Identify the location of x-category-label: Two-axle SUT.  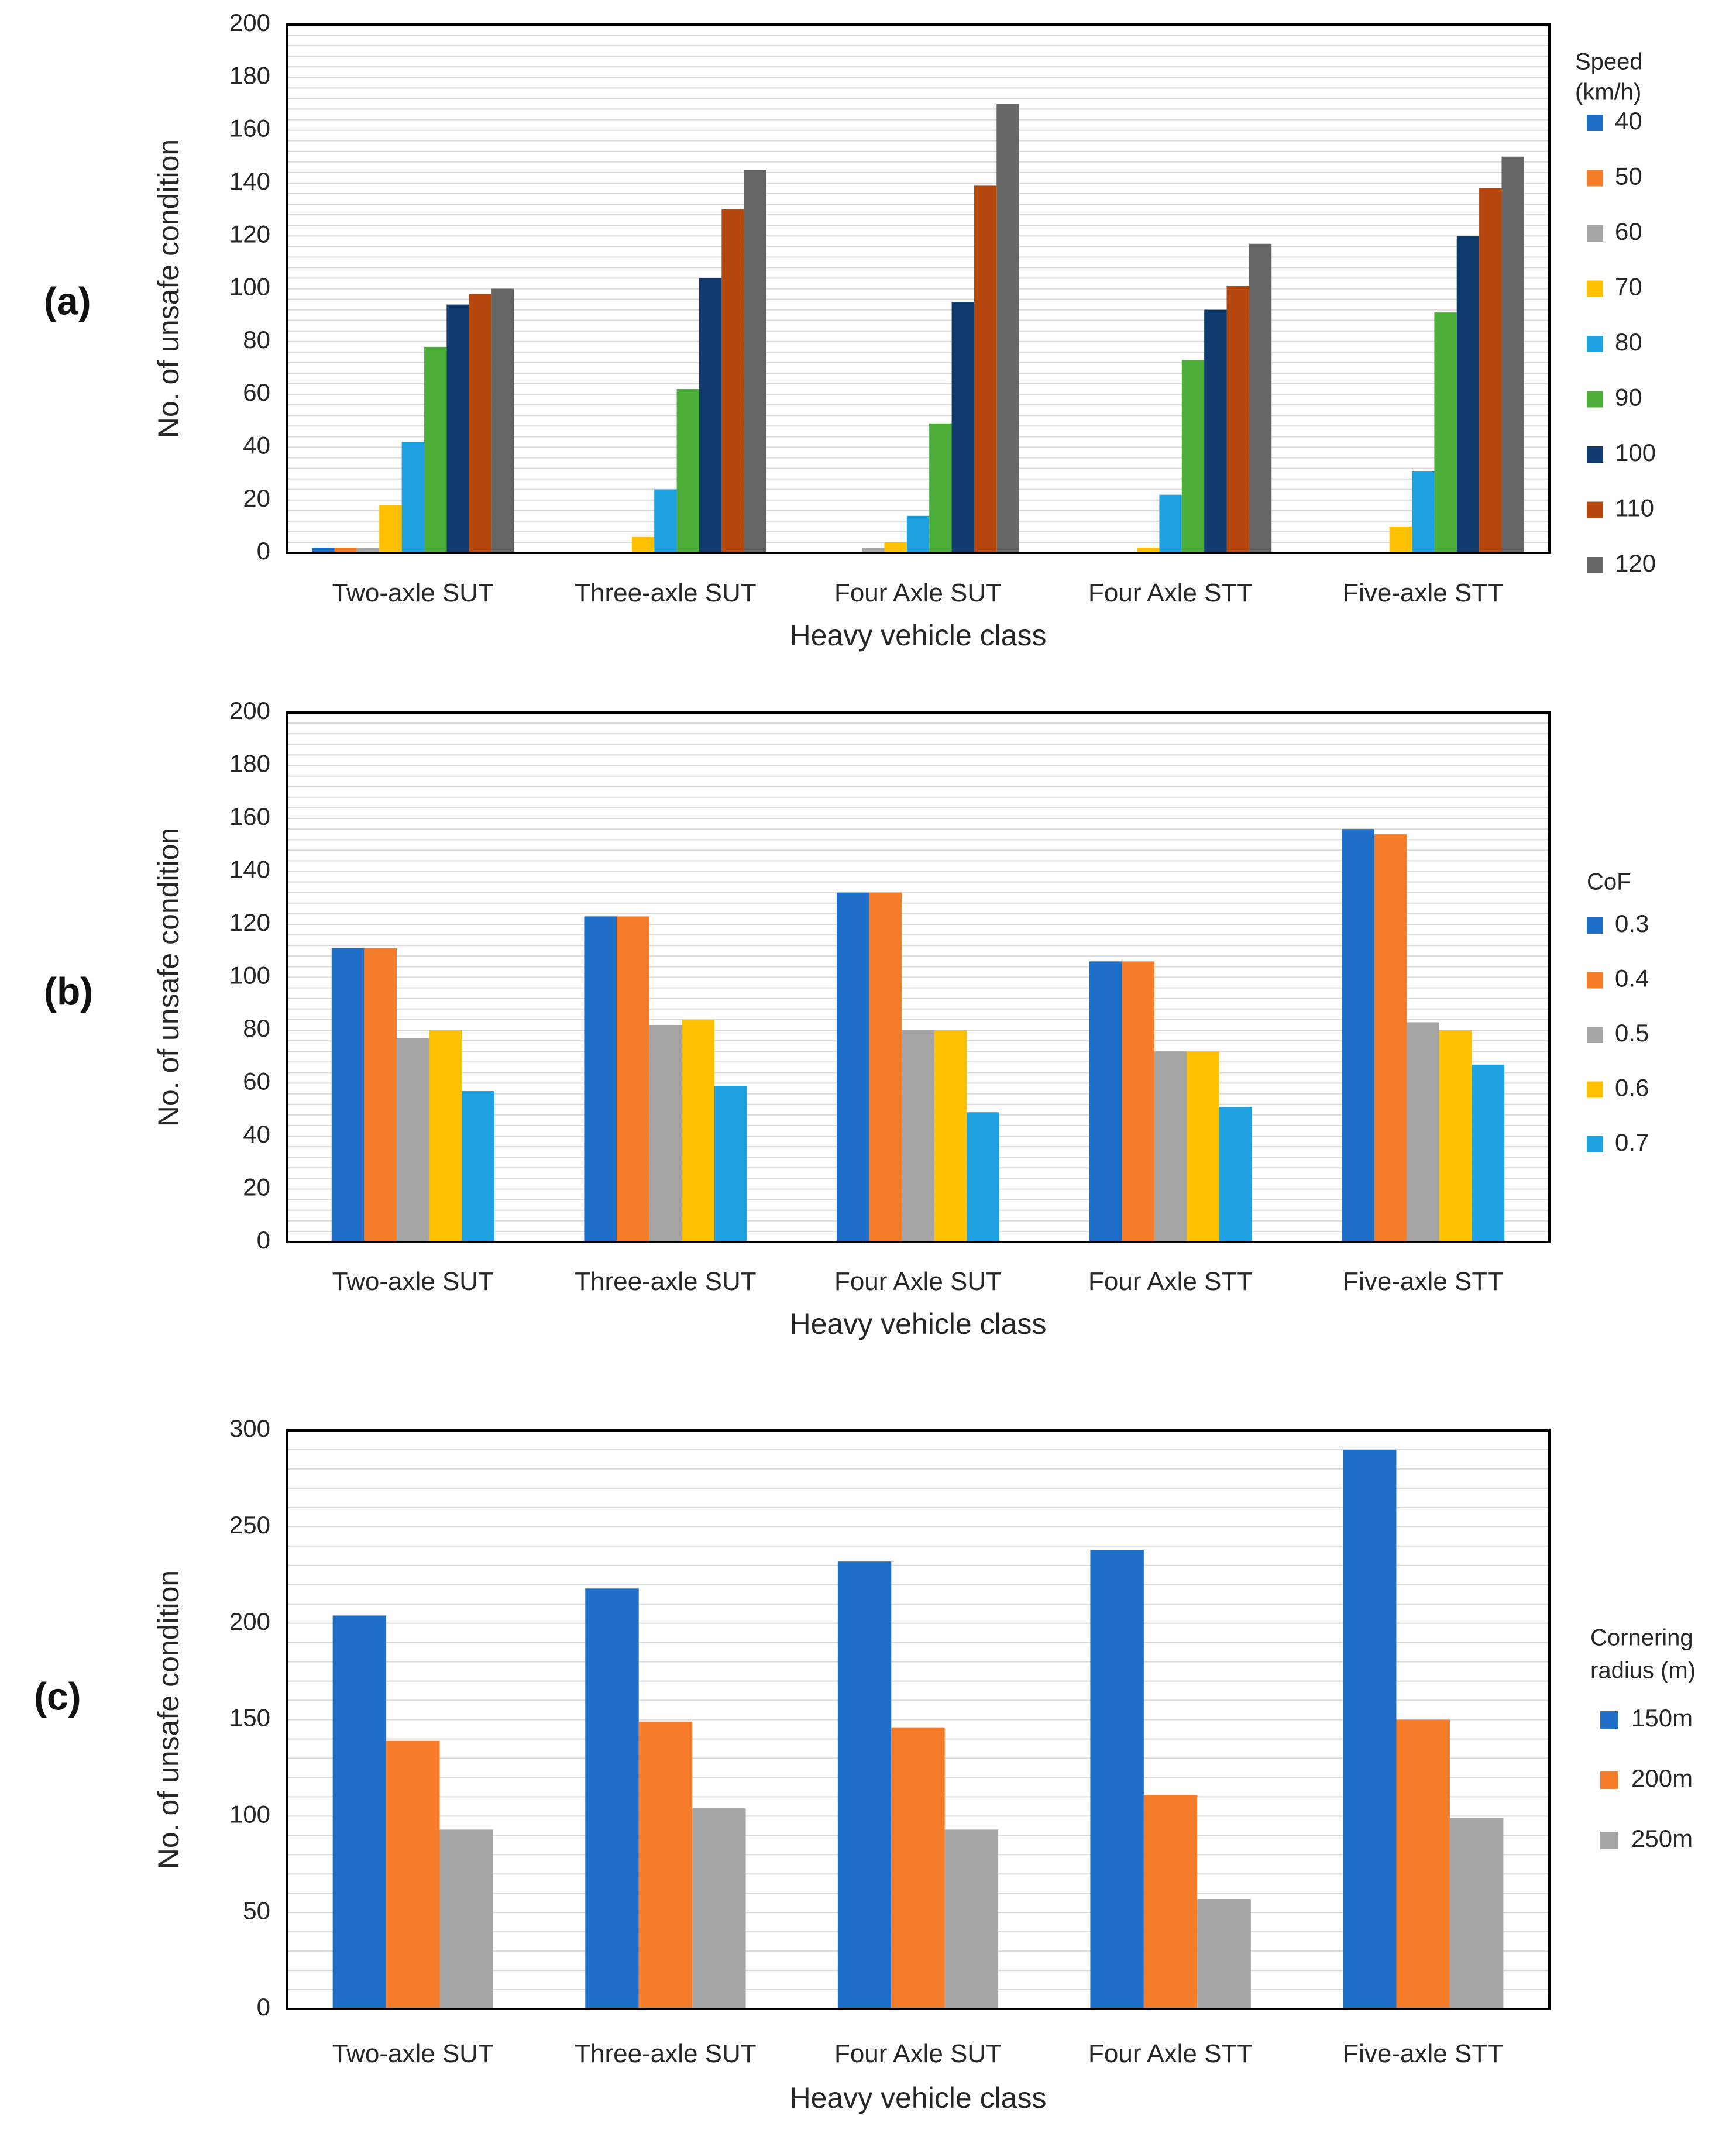
(413, 2053).